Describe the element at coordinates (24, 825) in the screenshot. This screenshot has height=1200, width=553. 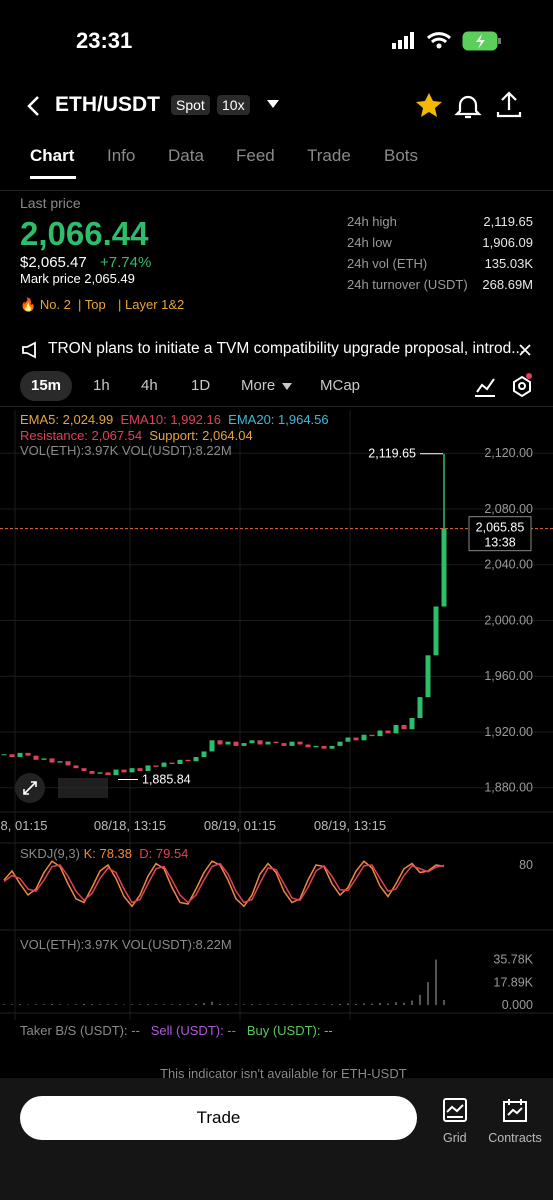
I see `x-tick-label: 8/18, 01:15` at that location.